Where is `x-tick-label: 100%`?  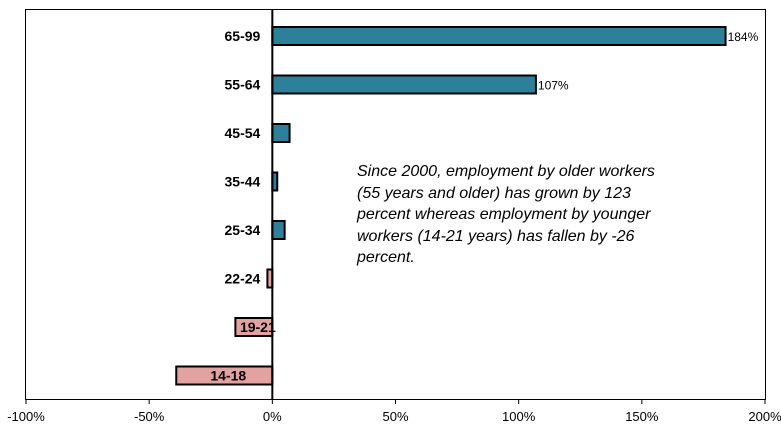
x-tick-label: 100% is located at coordinates (519, 416).